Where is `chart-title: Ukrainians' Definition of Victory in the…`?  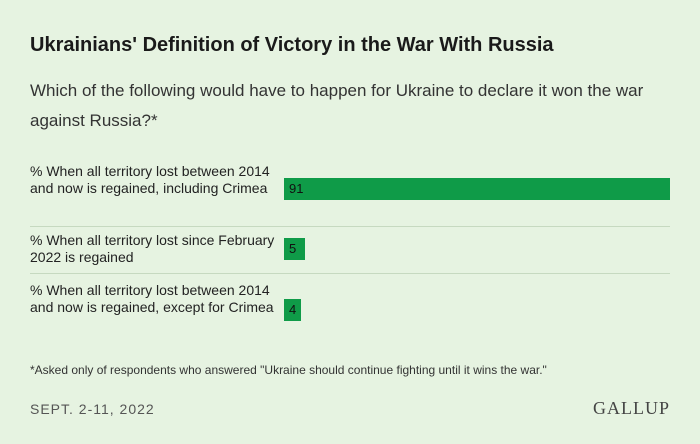 chart-title: Ukrainians' Definition of Victory in the… is located at coordinates (292, 45).